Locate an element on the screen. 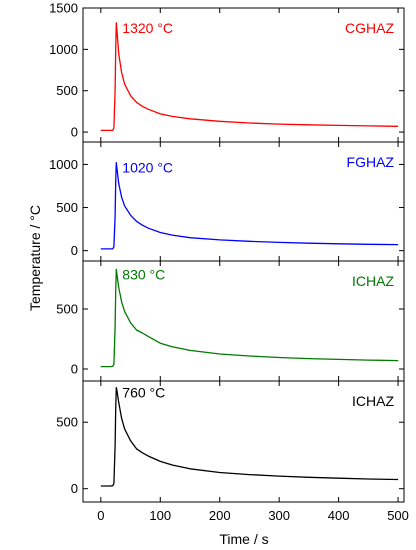 The height and width of the screenshot is (550, 416). x-tick-label: 0 is located at coordinates (100, 515).